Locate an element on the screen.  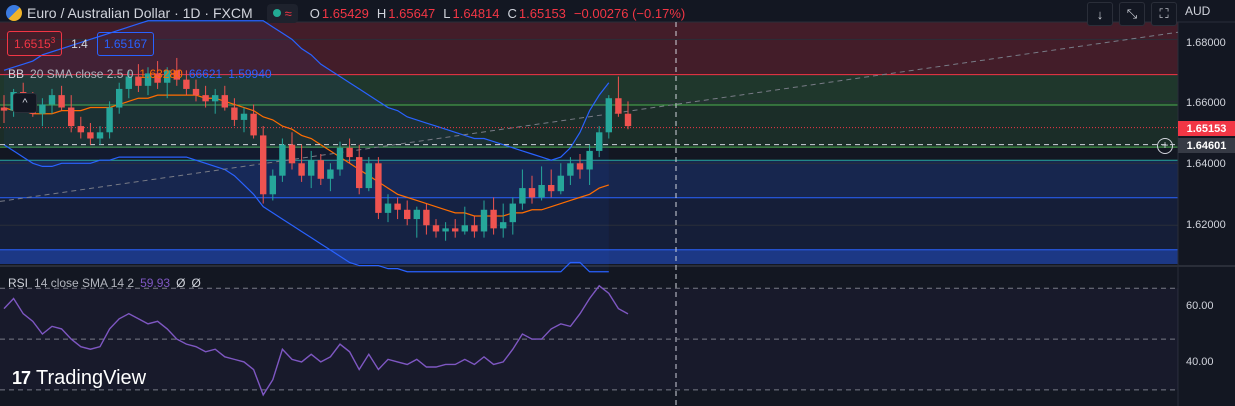
collapse-icon: ⤡ is located at coordinates (1132, 14).